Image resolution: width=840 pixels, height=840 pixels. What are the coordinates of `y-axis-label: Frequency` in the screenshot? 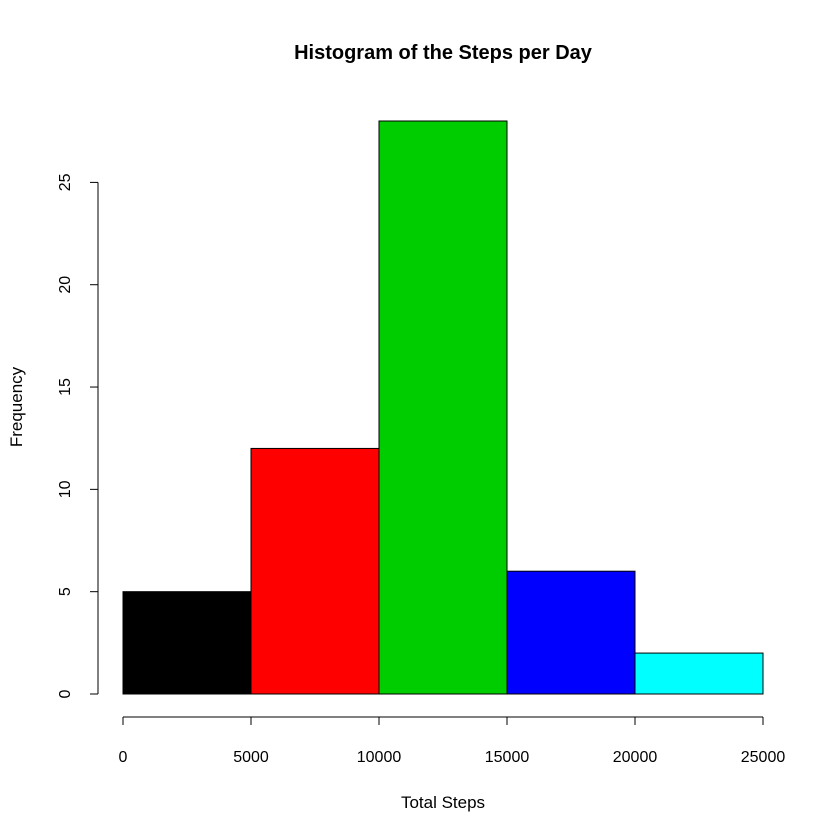 It's located at (16, 406).